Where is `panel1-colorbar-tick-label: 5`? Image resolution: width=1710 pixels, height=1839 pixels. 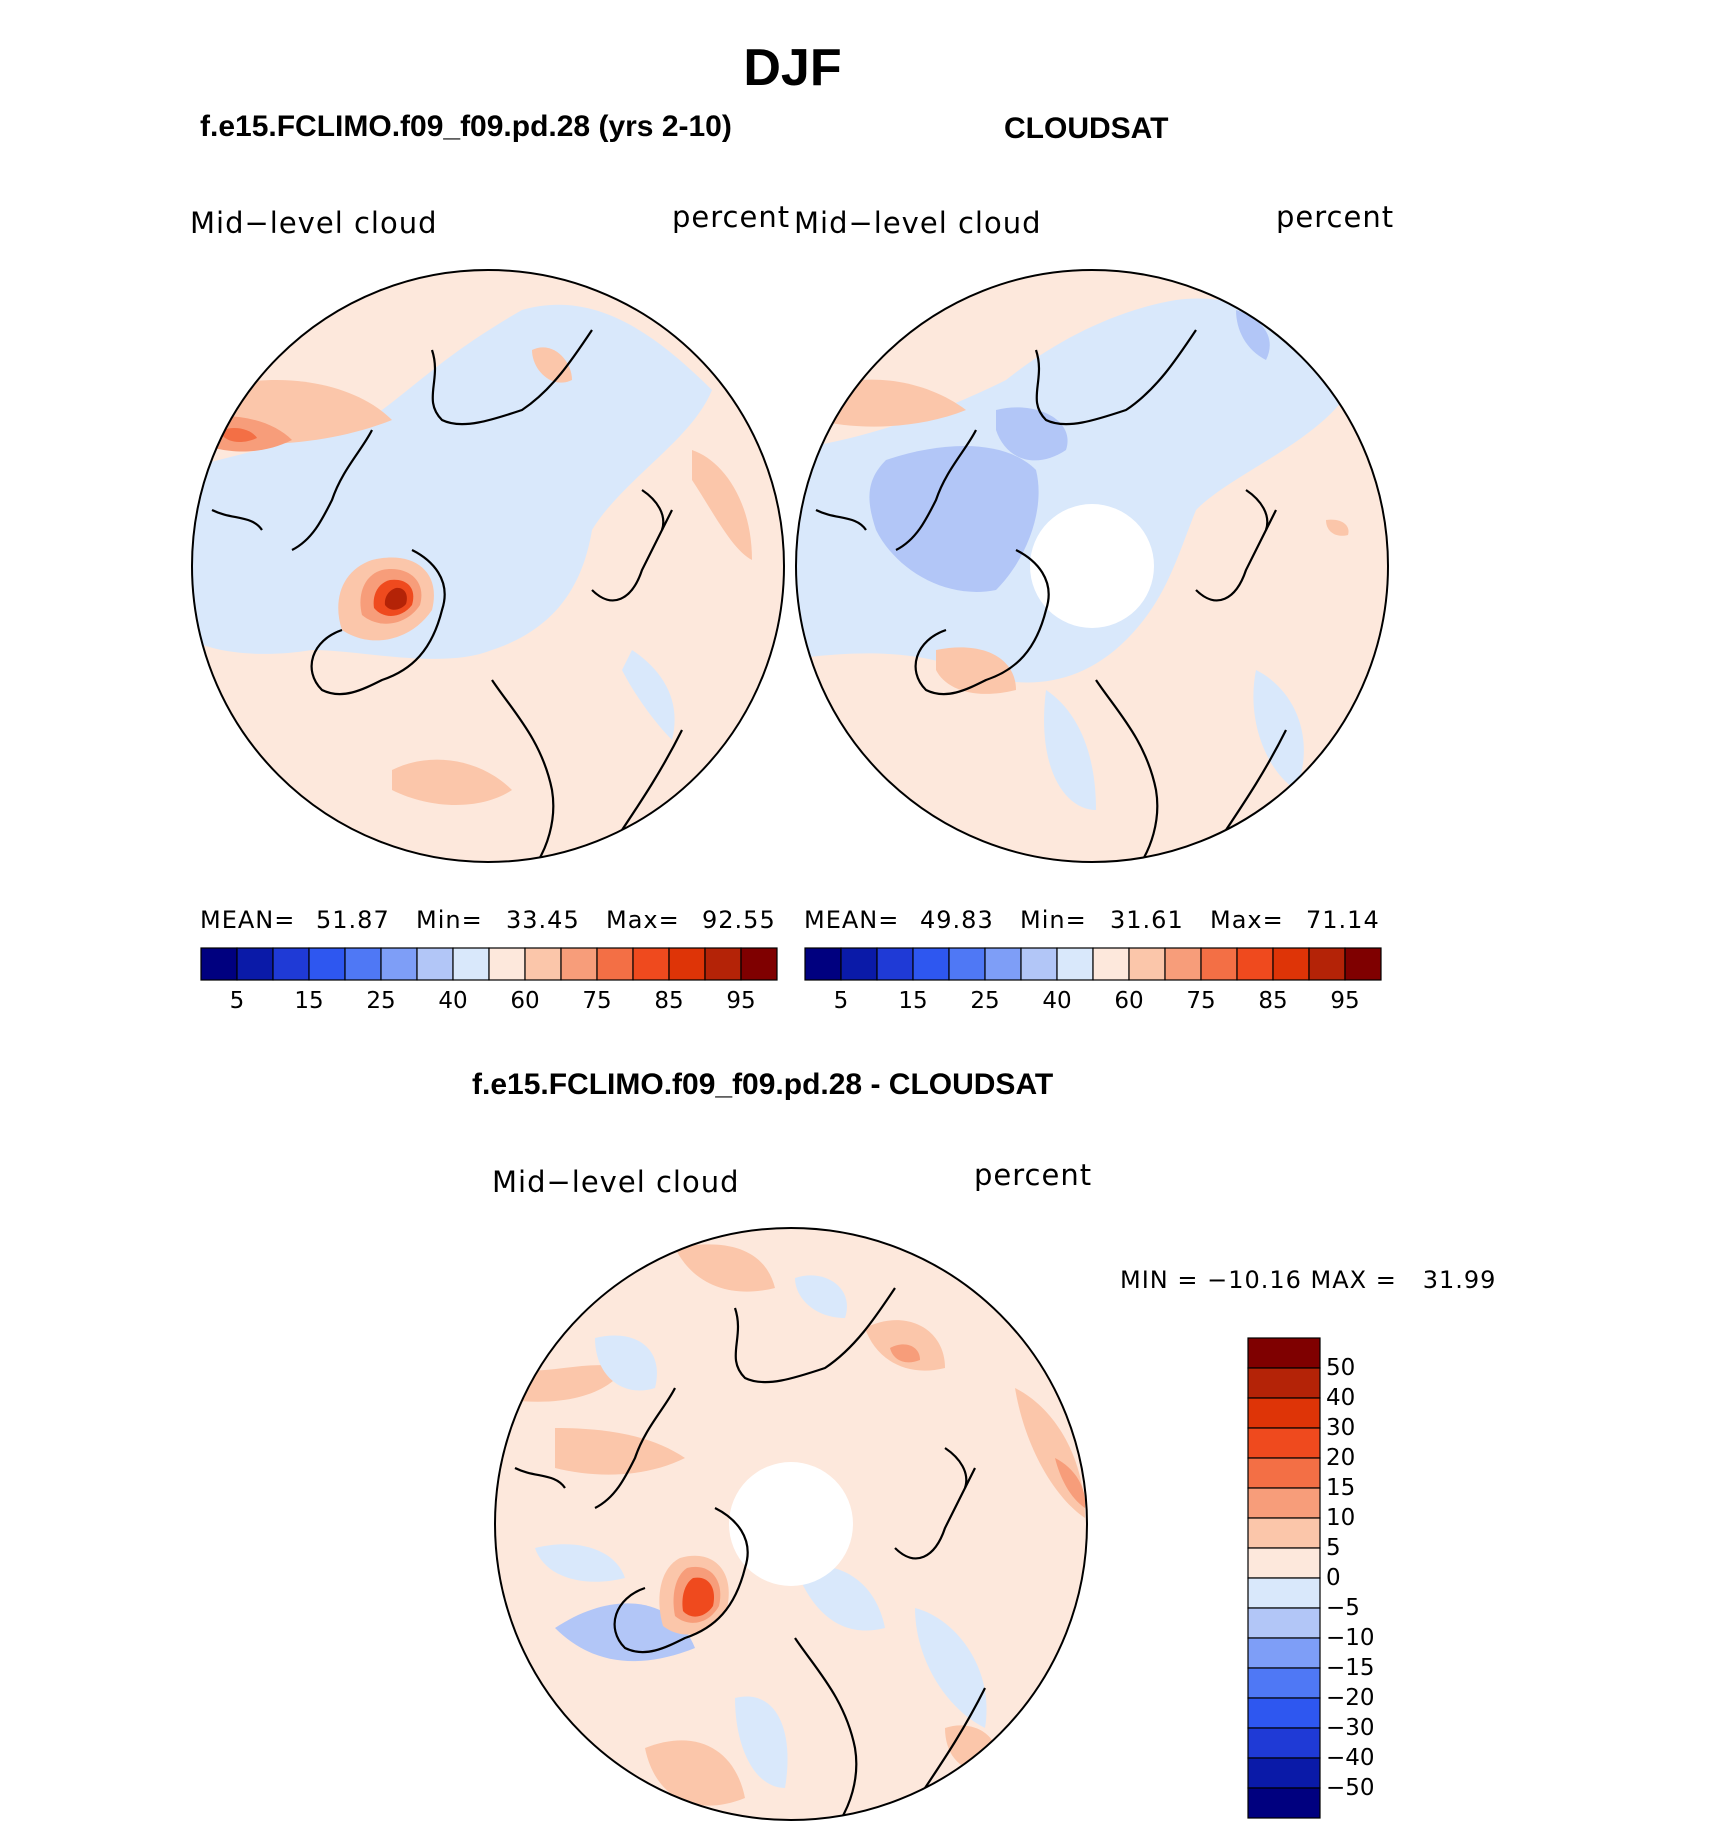 panel1-colorbar-tick-label: 5 is located at coordinates (237, 1001).